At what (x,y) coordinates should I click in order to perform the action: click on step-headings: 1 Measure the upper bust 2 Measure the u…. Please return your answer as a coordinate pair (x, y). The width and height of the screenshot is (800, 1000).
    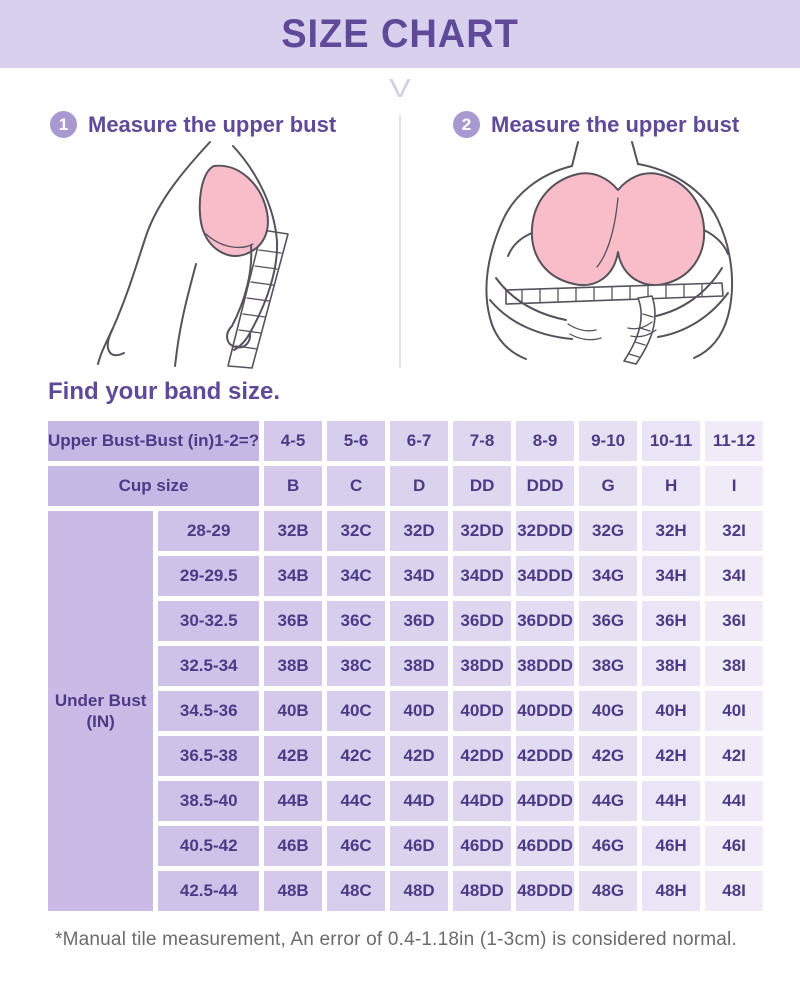
    Looking at the image, I should click on (400, 124).